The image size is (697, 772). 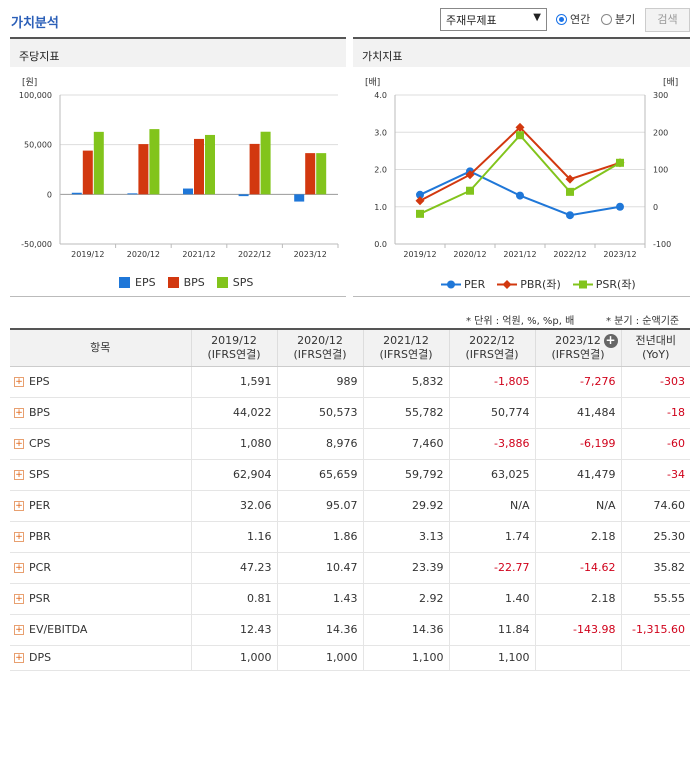 I want to click on header-column: 2022/12 (IFRS연결), so click(x=491, y=348).